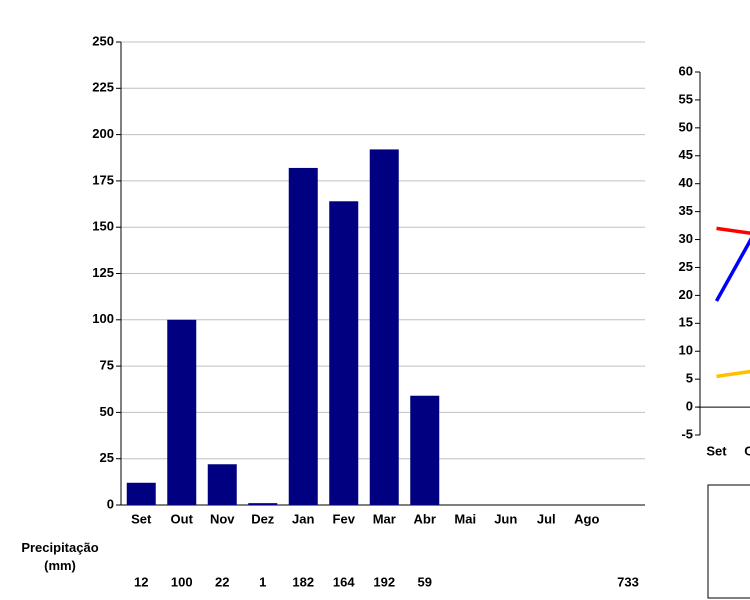  I want to click on x-tick-label: Nov, so click(222, 518).